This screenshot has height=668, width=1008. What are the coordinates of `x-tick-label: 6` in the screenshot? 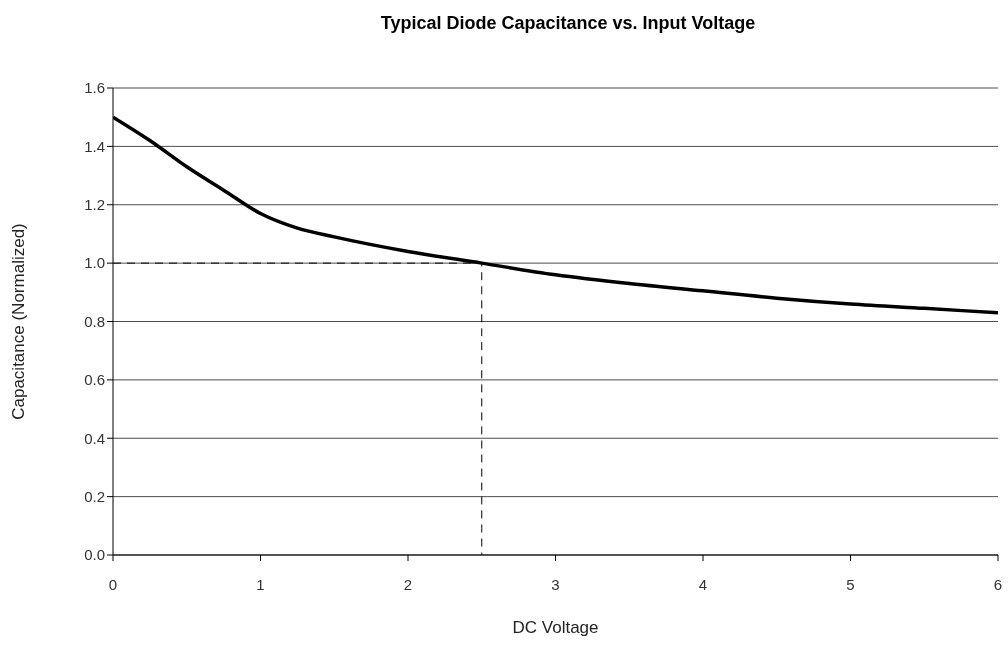 It's located at (998, 584).